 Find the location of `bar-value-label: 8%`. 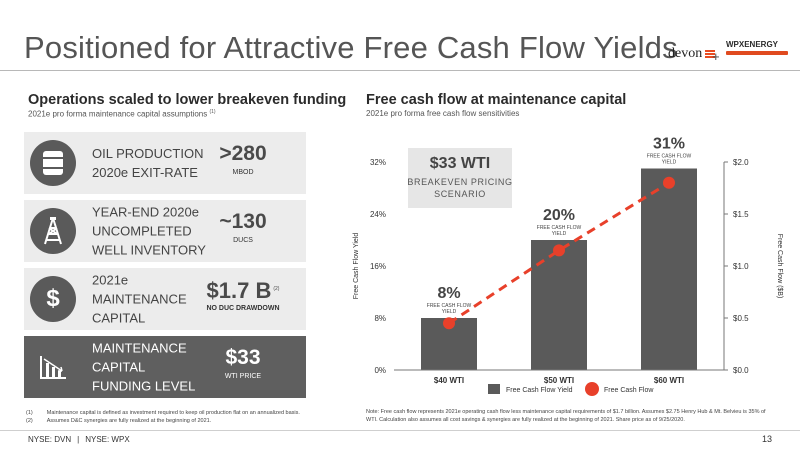

bar-value-label: 8% is located at coordinates (448, 293).